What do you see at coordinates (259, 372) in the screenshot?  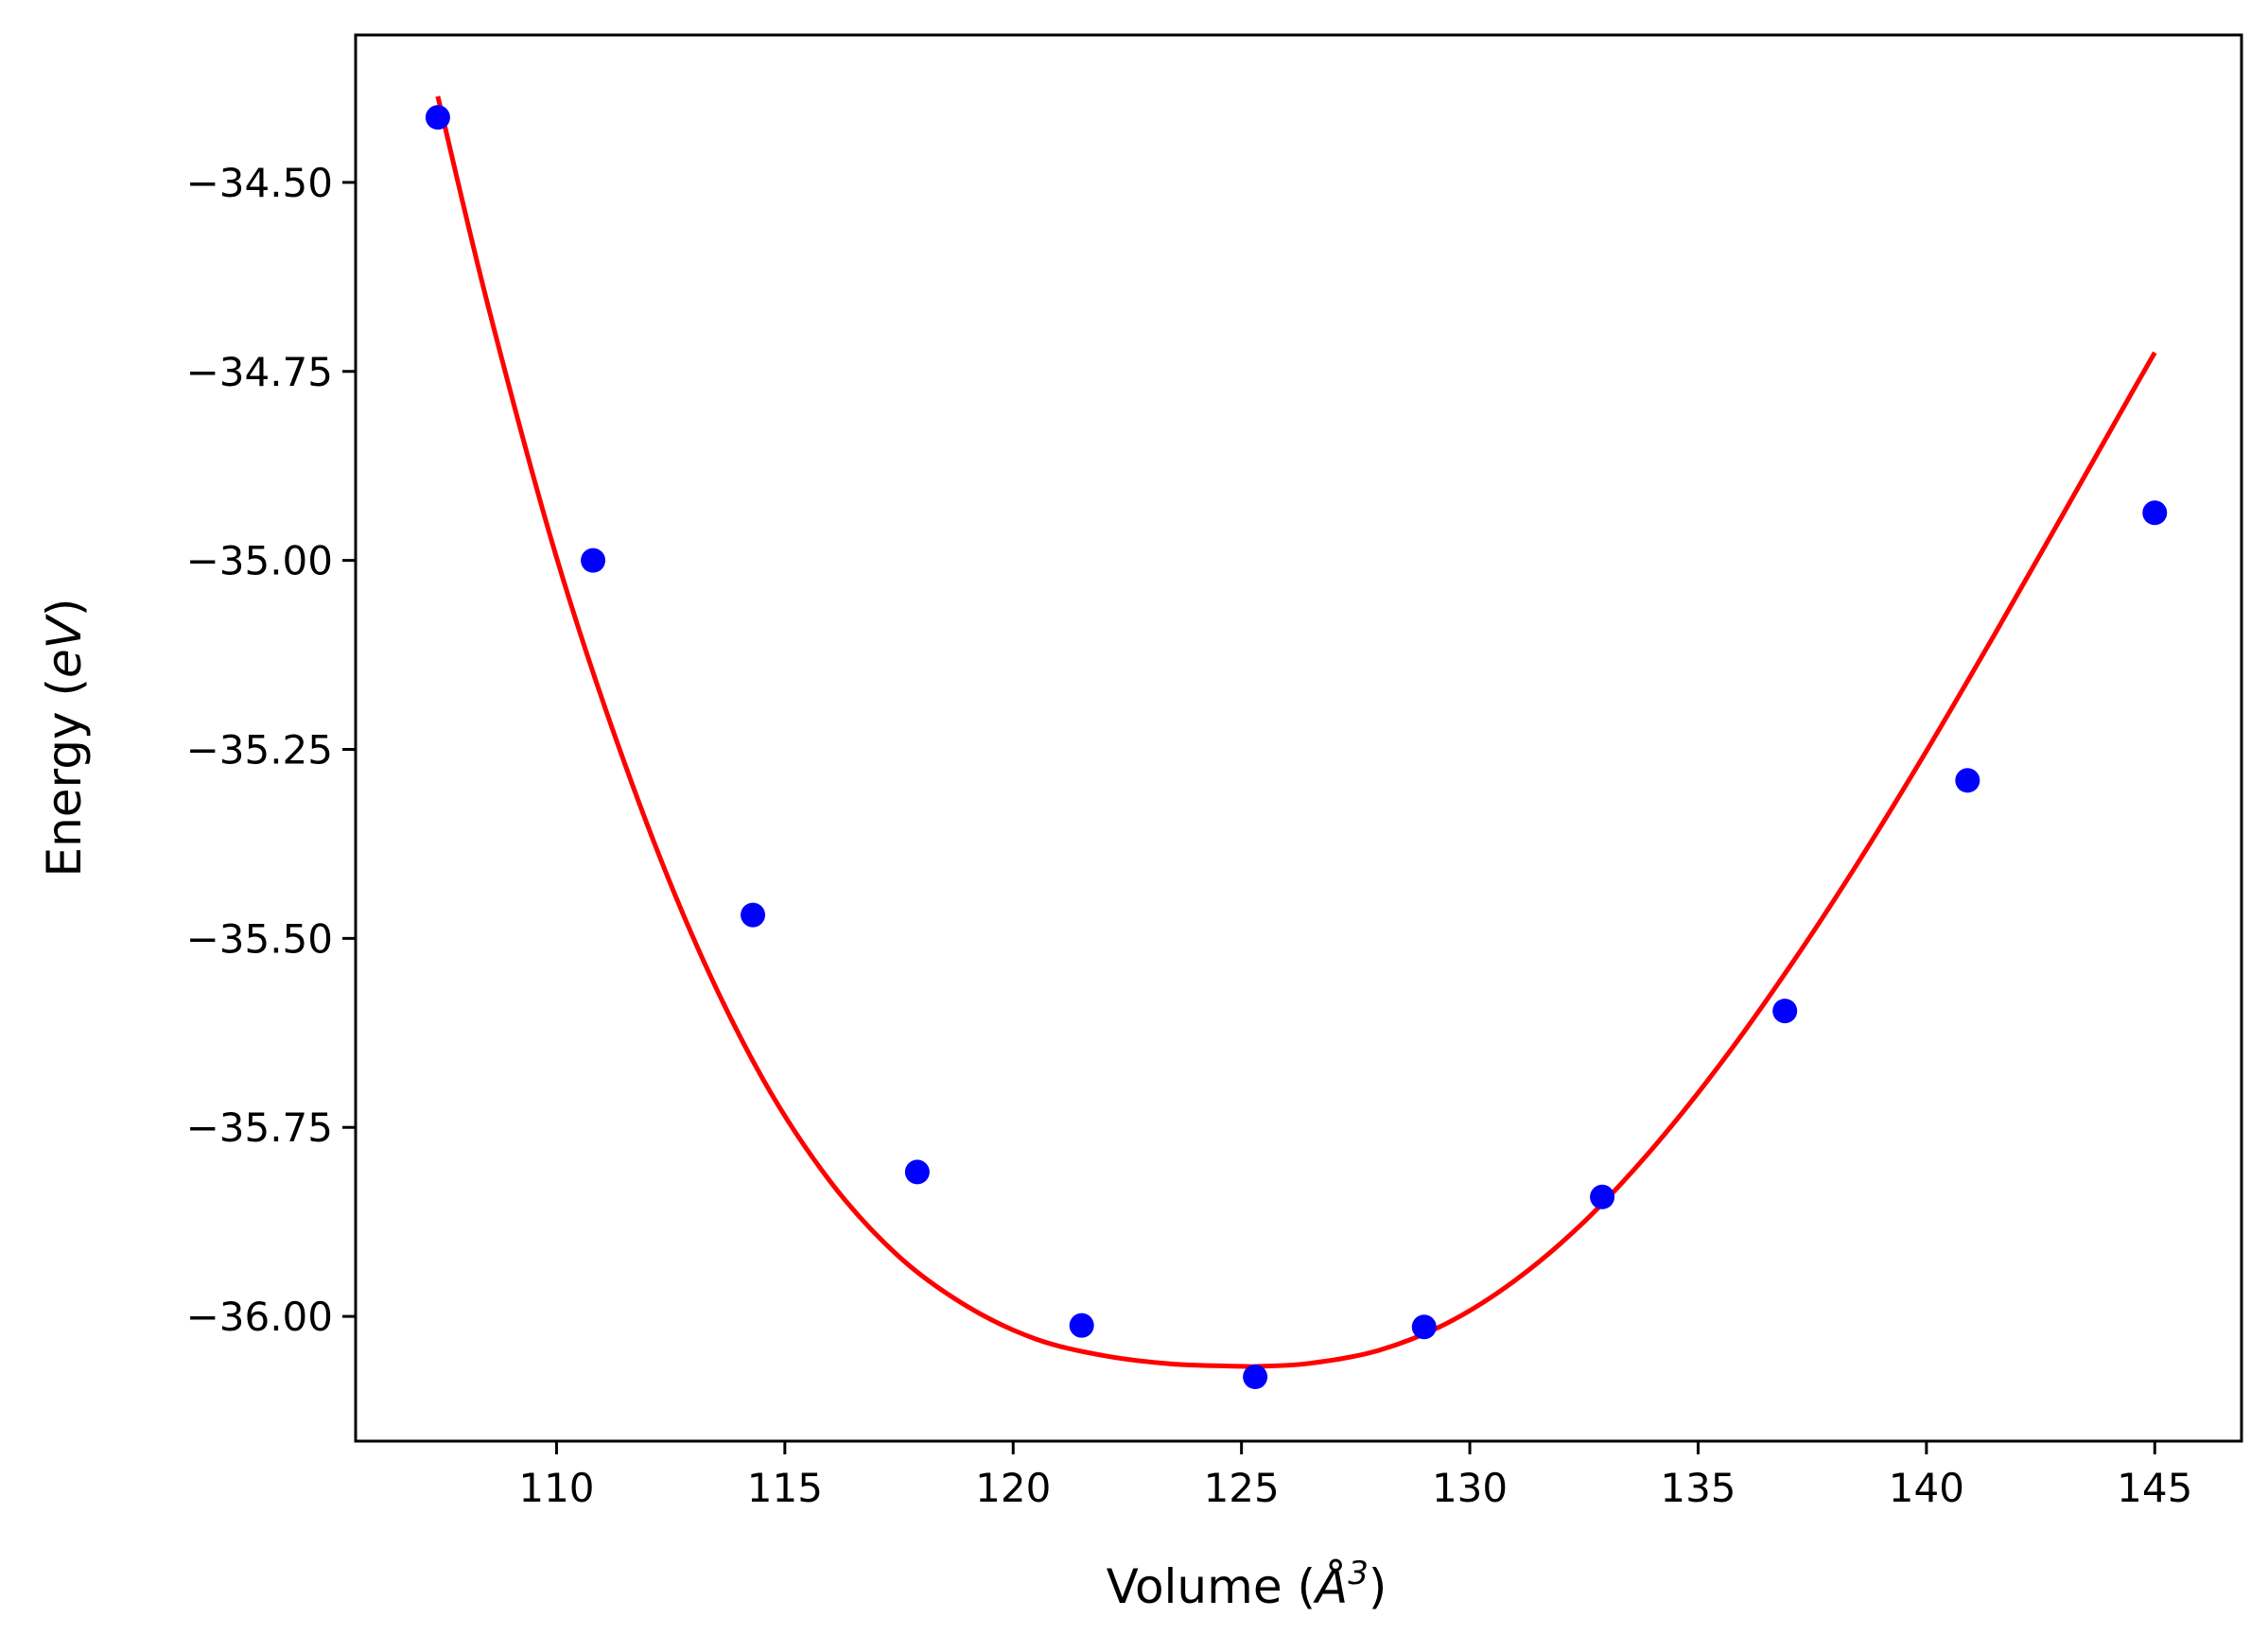 I see `y-tick-label: −34.75` at bounding box center [259, 372].